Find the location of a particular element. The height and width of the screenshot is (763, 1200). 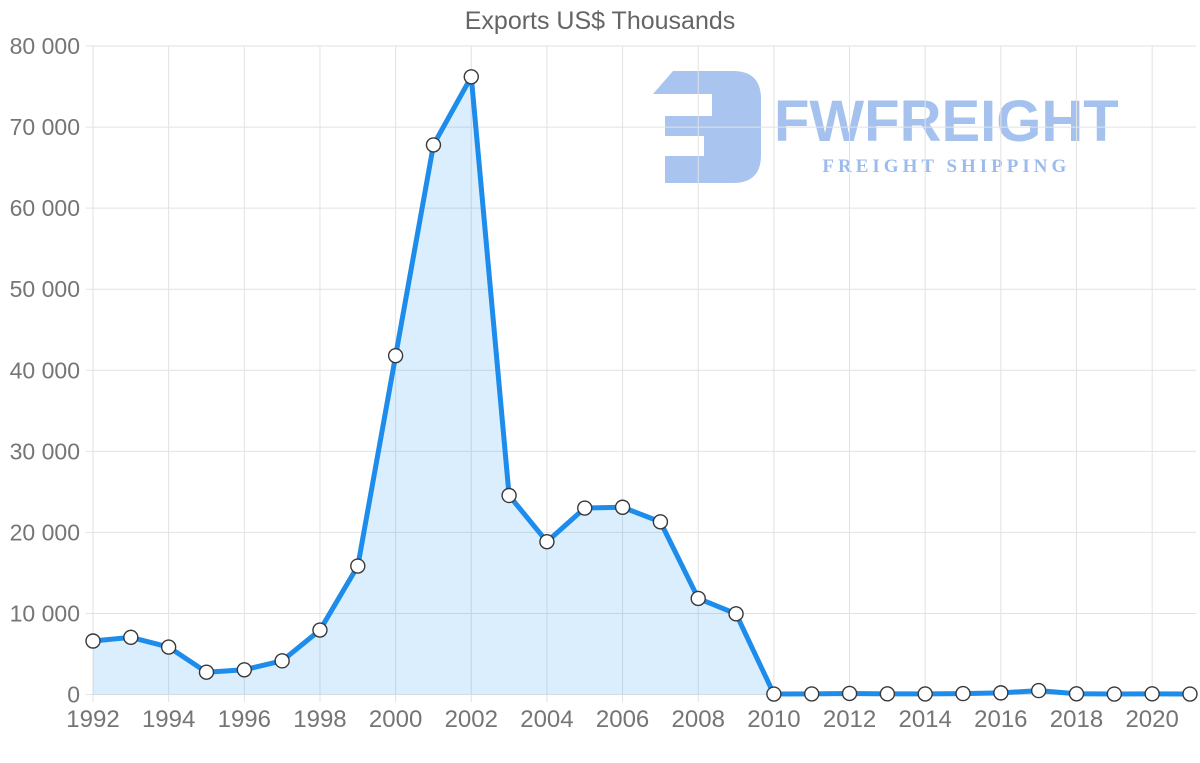

data-point-1995 is located at coordinates (206, 672).